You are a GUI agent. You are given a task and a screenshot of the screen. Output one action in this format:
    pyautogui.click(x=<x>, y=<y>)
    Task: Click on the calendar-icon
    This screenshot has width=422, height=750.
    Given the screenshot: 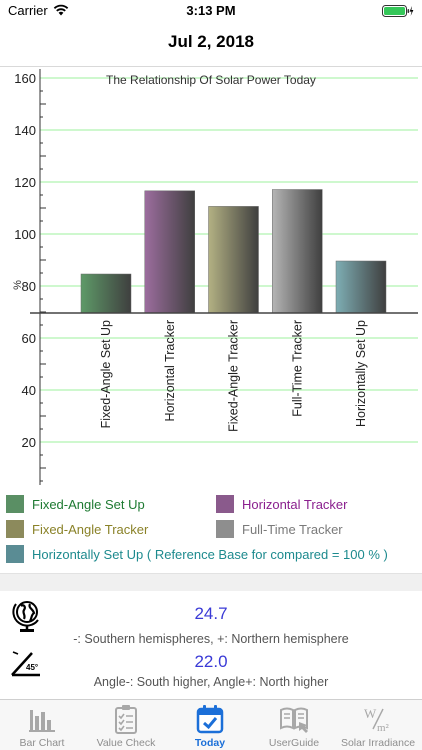 What is the action you would take?
    pyautogui.click(x=210, y=719)
    